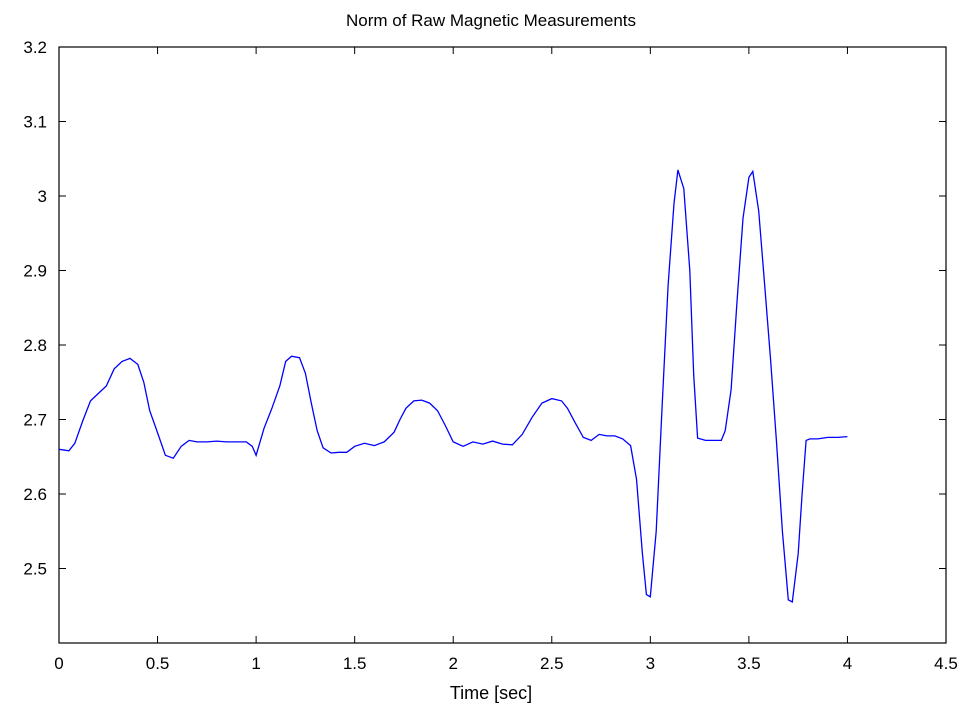 The width and height of the screenshot is (969, 713). Describe the element at coordinates (35, 420) in the screenshot. I see `y-tick-label: 2.7` at that location.